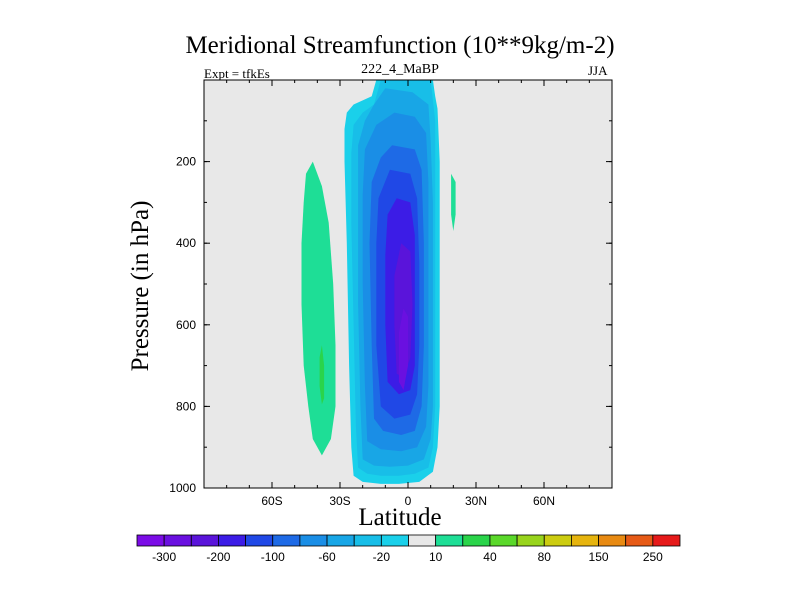 Image resolution: width=800 pixels, height=600 pixels. I want to click on colorbar-label: -200, so click(218, 557).